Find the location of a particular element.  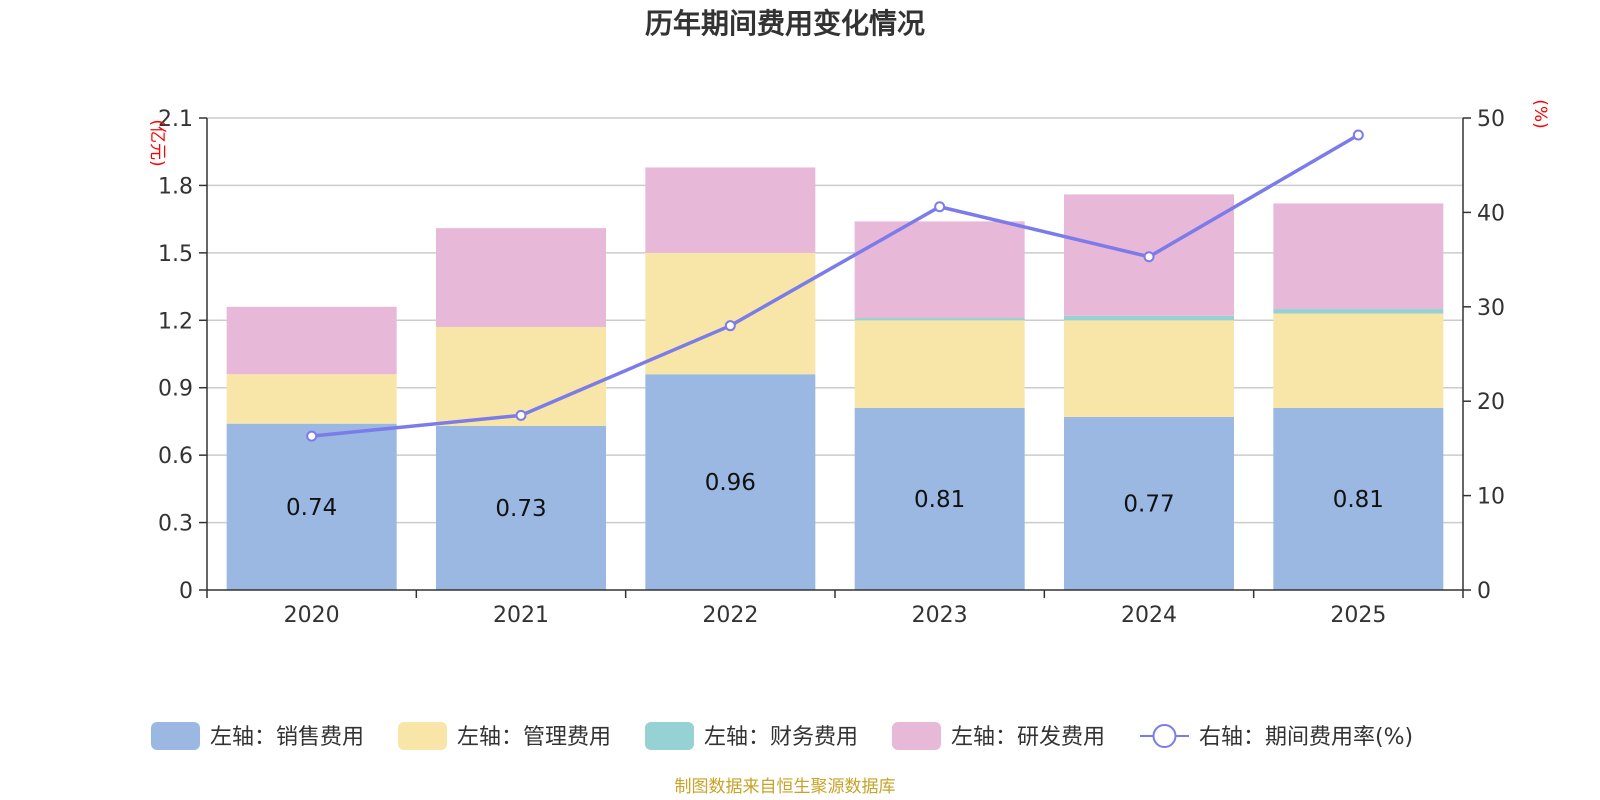

bar-data-label: 0.96 is located at coordinates (730, 483).